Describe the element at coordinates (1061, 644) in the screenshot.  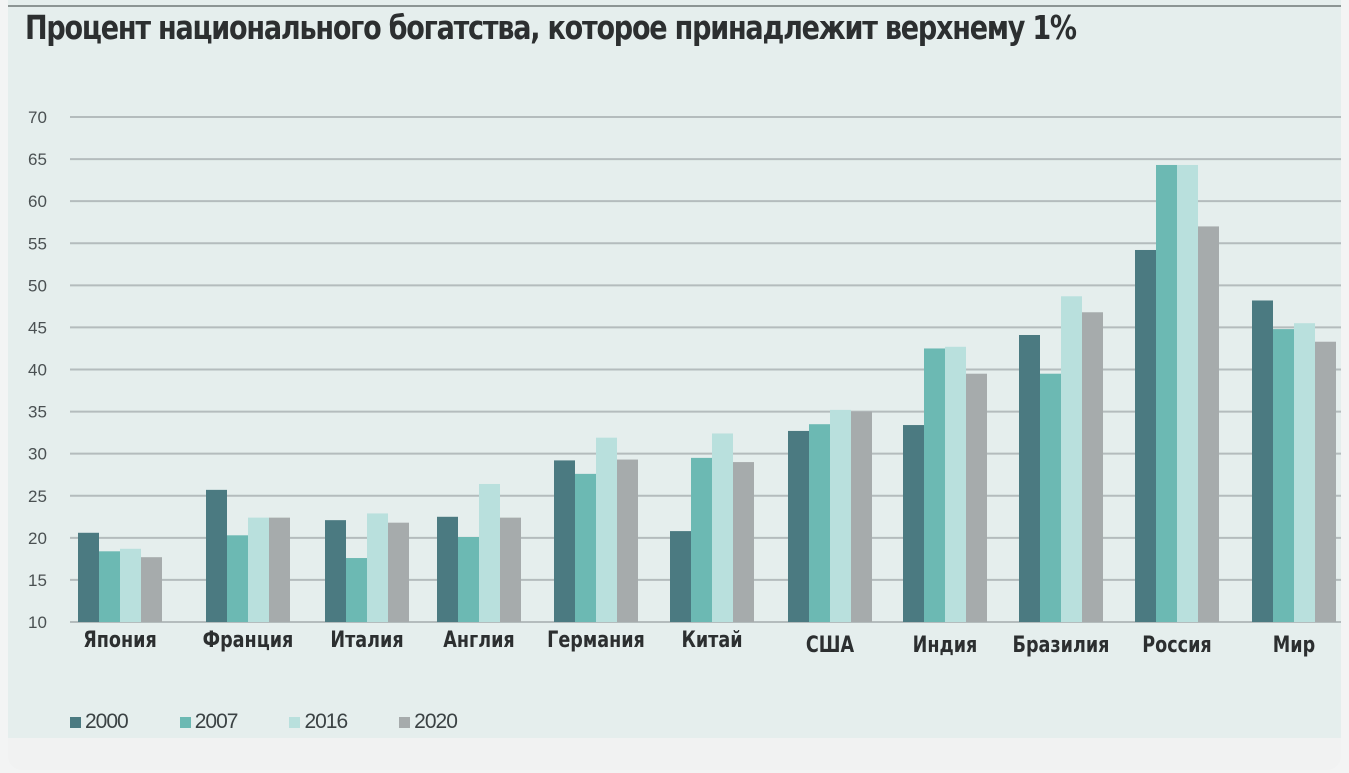
I see `x-tick-label: Бразилия` at that location.